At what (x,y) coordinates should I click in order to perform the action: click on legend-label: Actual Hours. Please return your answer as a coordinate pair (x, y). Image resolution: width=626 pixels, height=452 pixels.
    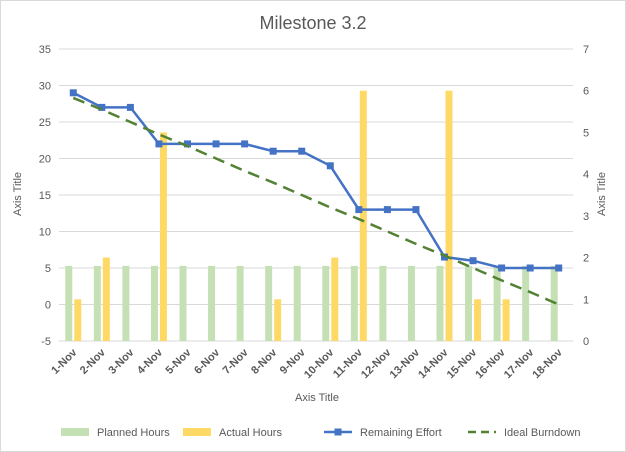
    Looking at the image, I should click on (250, 433).